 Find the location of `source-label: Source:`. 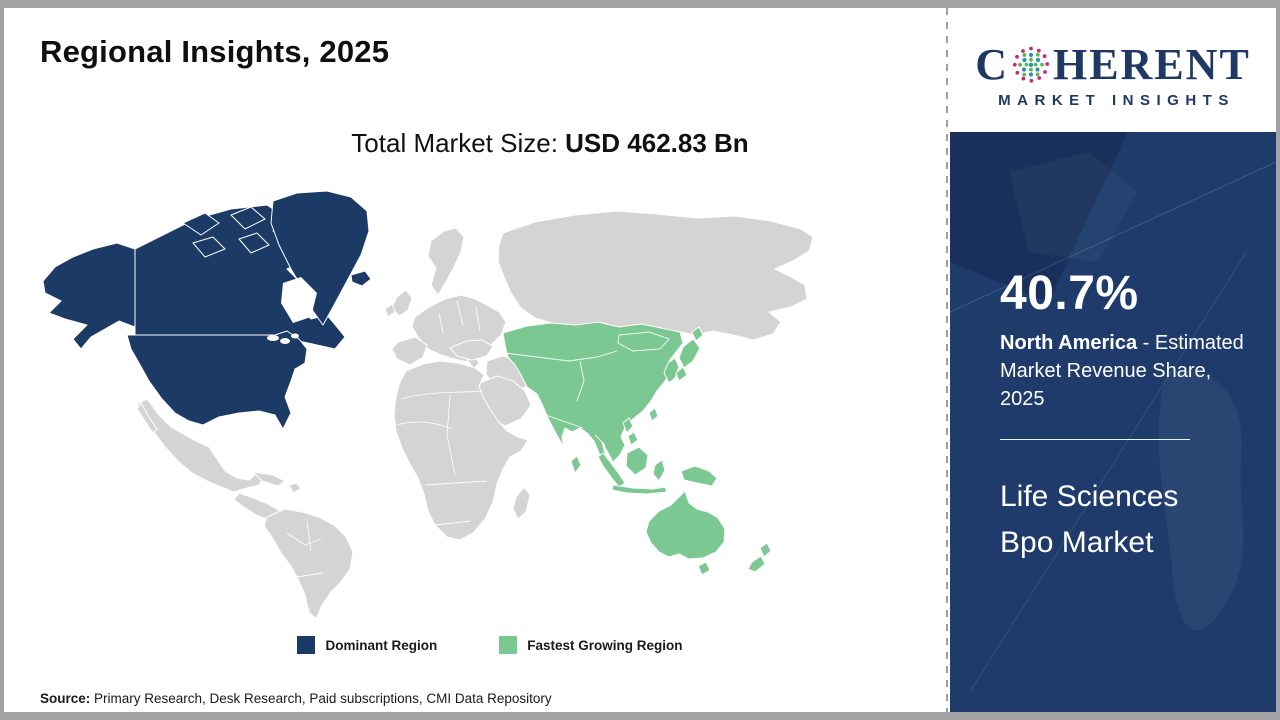

source-label: Source: is located at coordinates (65, 698).